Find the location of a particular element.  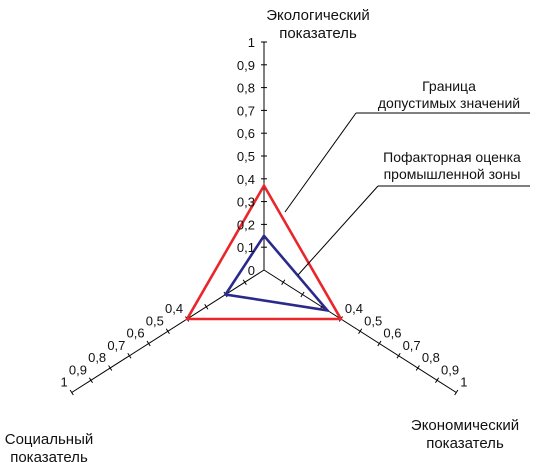

tick-label-eco: 0,7 is located at coordinates (246, 110).